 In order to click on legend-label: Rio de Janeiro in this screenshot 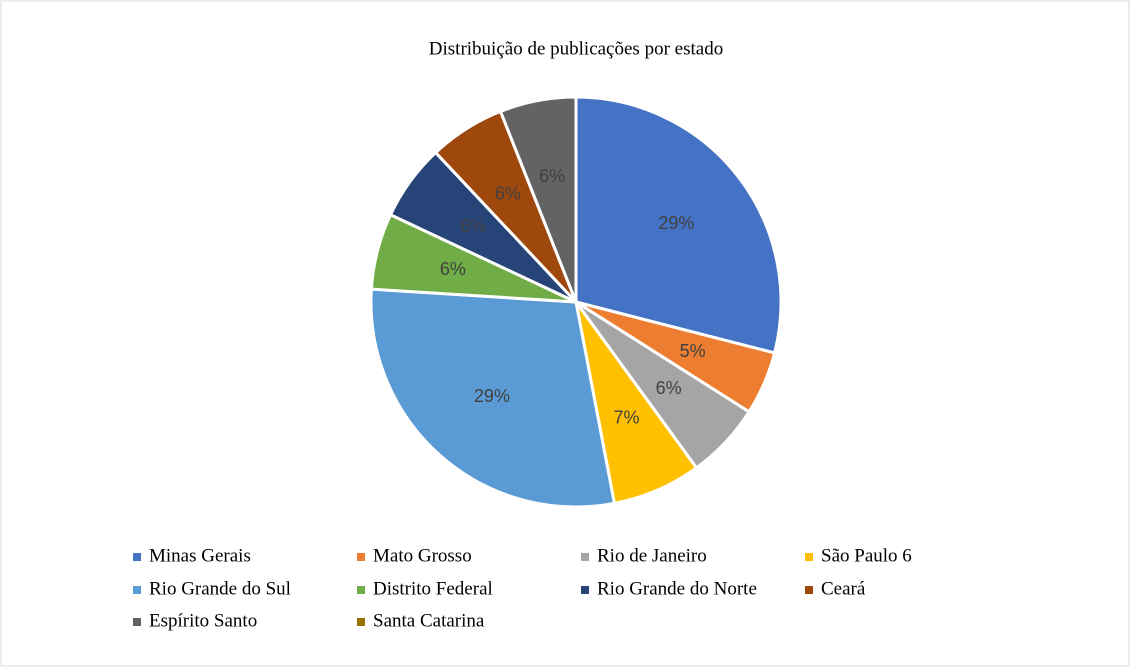, I will do `click(652, 555)`.